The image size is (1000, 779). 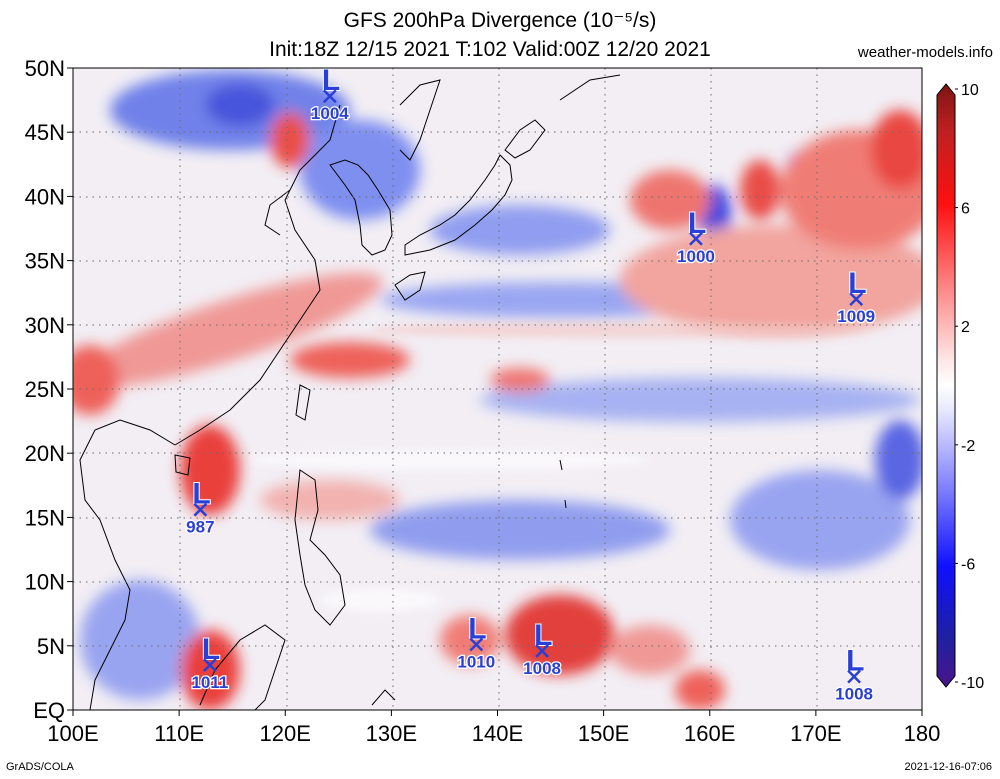 I want to click on colorbar-tick-label: 6, so click(x=965, y=209).